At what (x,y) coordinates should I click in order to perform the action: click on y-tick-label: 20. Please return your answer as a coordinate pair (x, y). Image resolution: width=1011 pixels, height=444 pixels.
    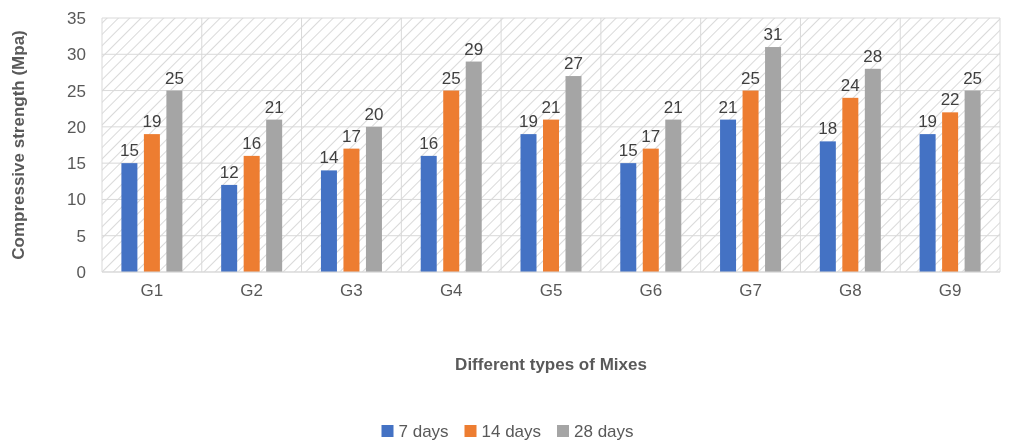
    Looking at the image, I should click on (76, 127).